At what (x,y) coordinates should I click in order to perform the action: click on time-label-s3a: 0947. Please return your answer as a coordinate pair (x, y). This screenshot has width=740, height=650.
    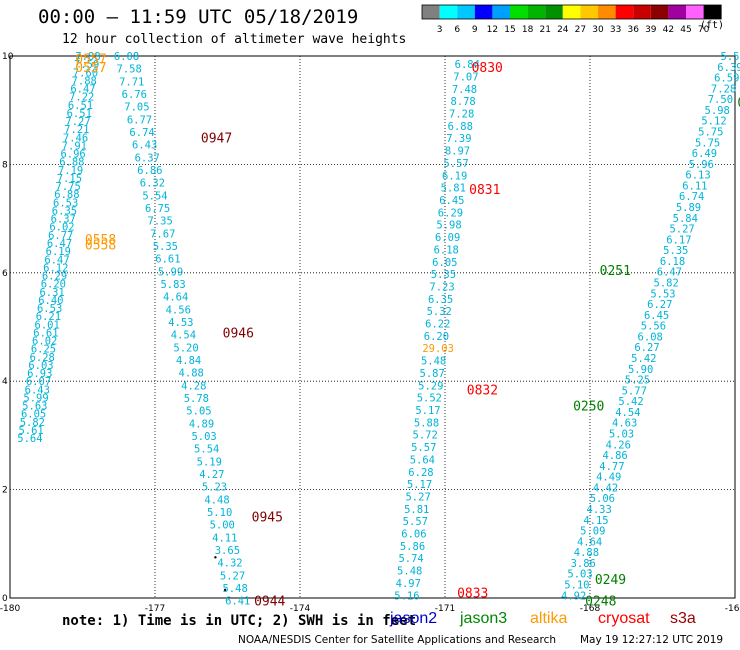
    Looking at the image, I should click on (216, 138).